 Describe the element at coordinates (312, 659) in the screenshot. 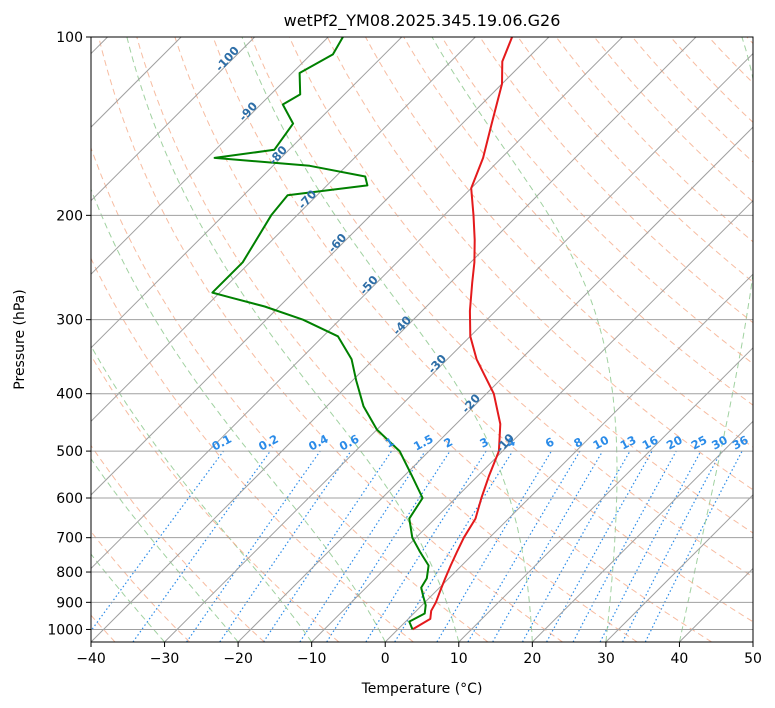

I see `x-tick-label: −10` at that location.